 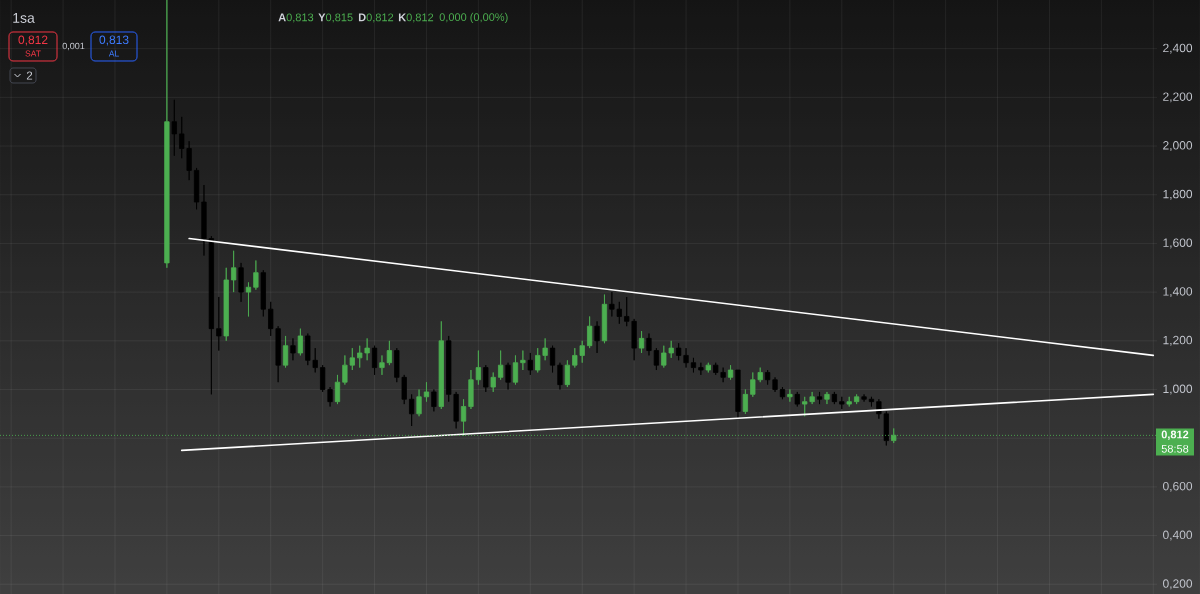 I want to click on annotation: 0,812, so click(x=33, y=40).